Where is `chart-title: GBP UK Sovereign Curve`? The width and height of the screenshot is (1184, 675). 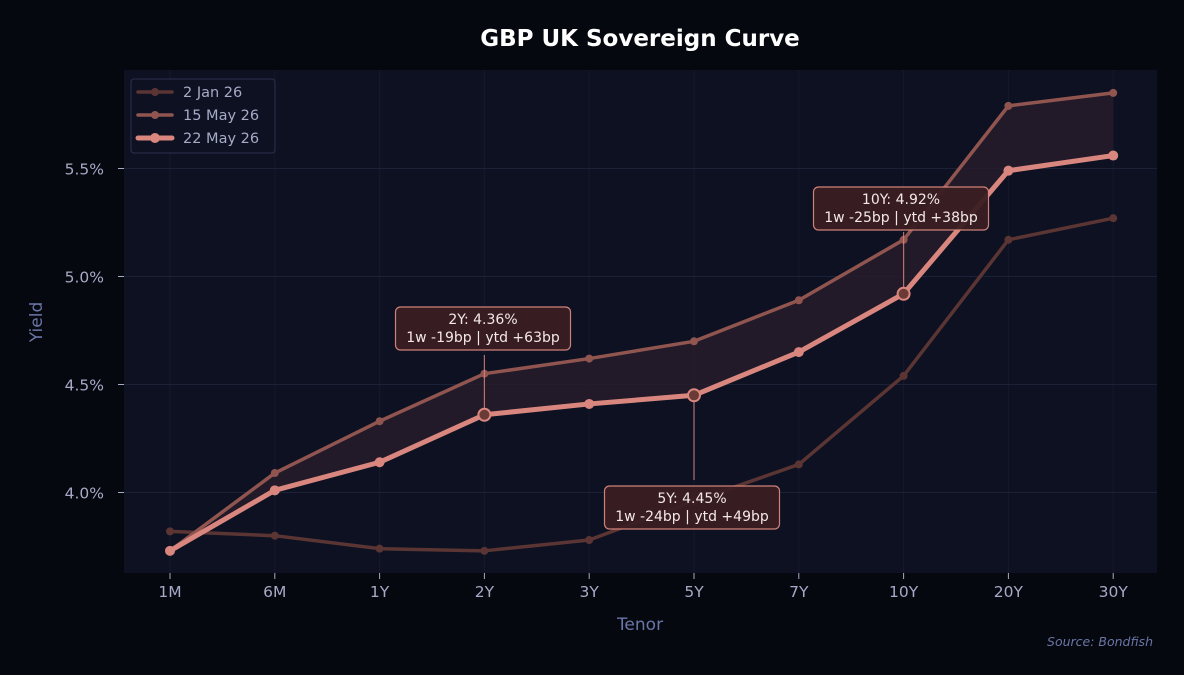
chart-title: GBP UK Sovereign Curve is located at coordinates (640, 39).